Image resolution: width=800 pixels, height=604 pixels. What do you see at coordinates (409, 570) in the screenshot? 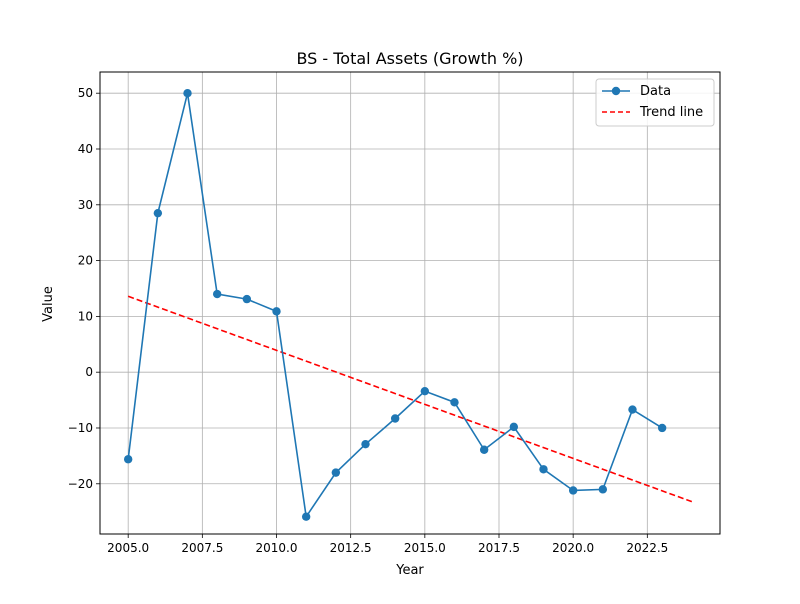
I see `x-axis-label: Year` at bounding box center [409, 570].